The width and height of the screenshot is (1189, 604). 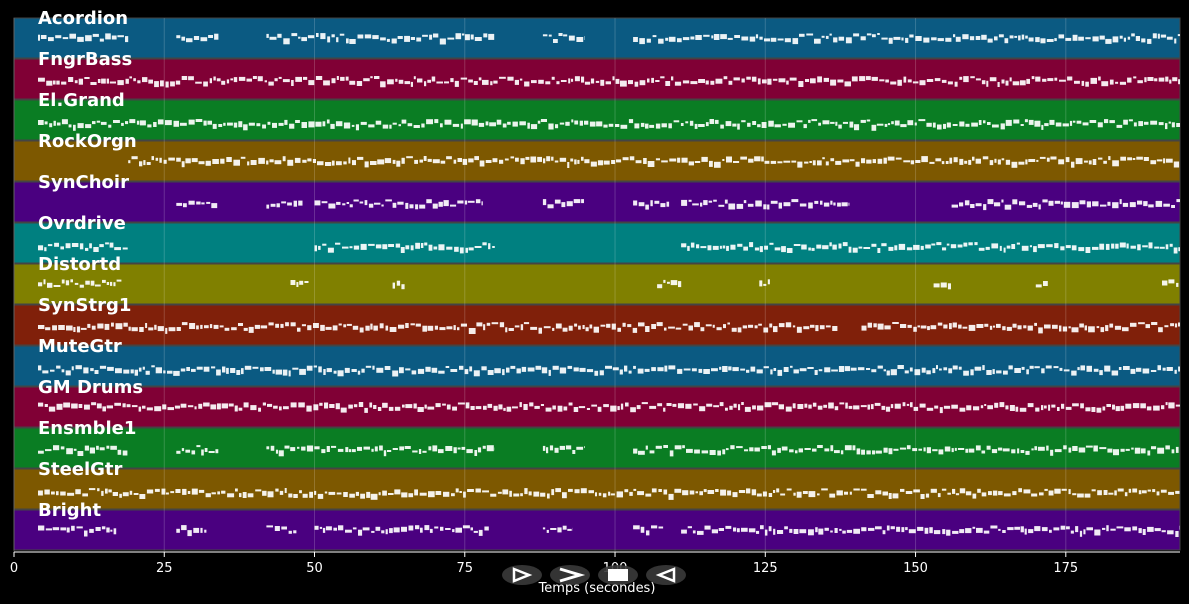 I want to click on stop-button, so click(x=618, y=575).